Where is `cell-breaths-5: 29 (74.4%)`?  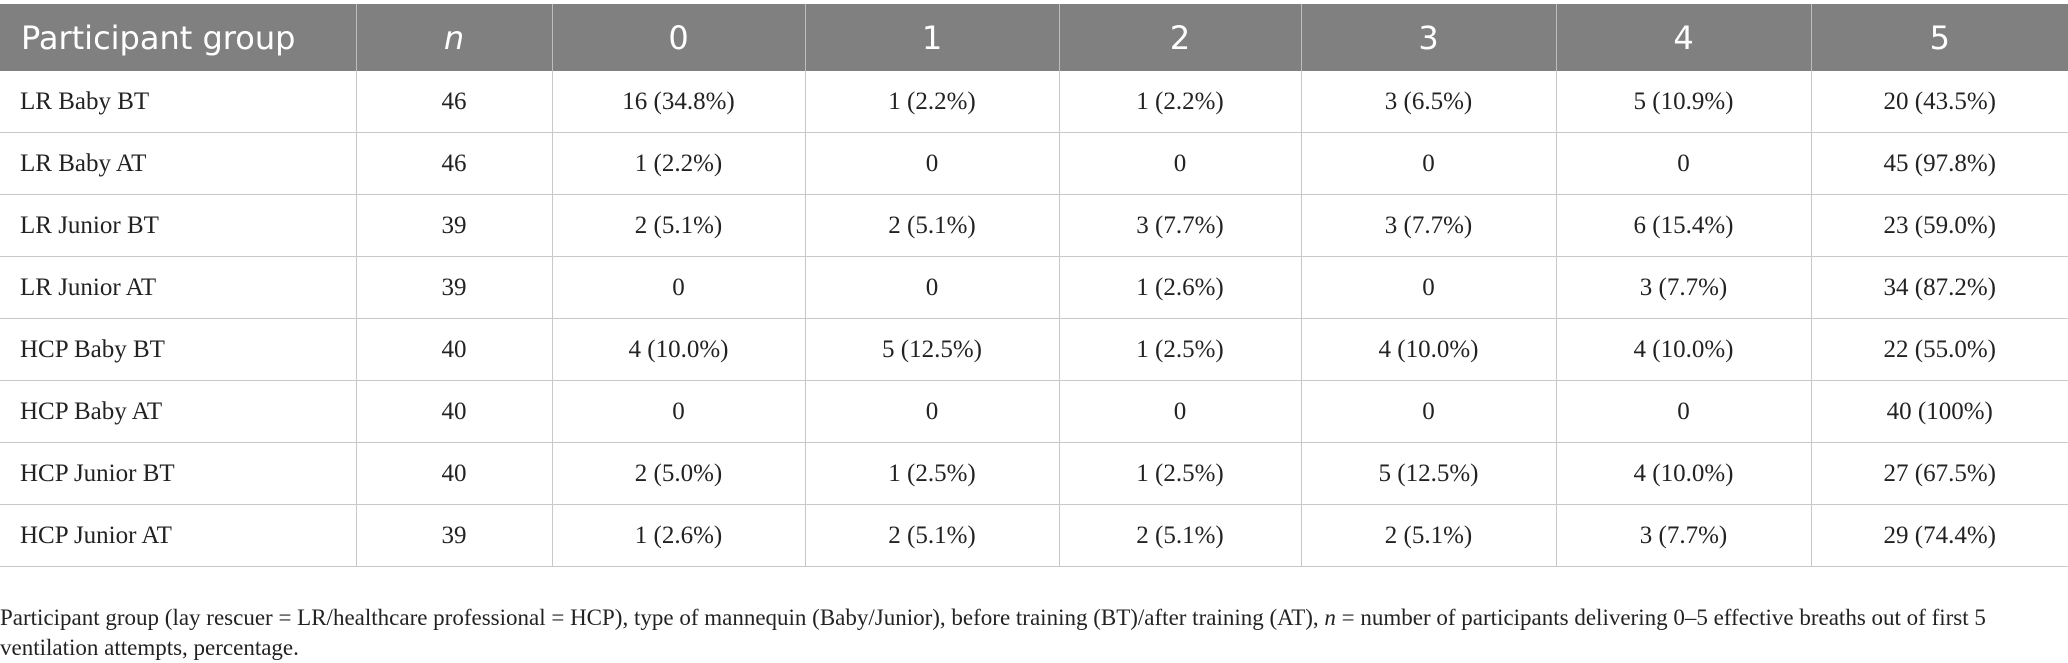
cell-breaths-5: 29 (74.4%) is located at coordinates (1939, 535).